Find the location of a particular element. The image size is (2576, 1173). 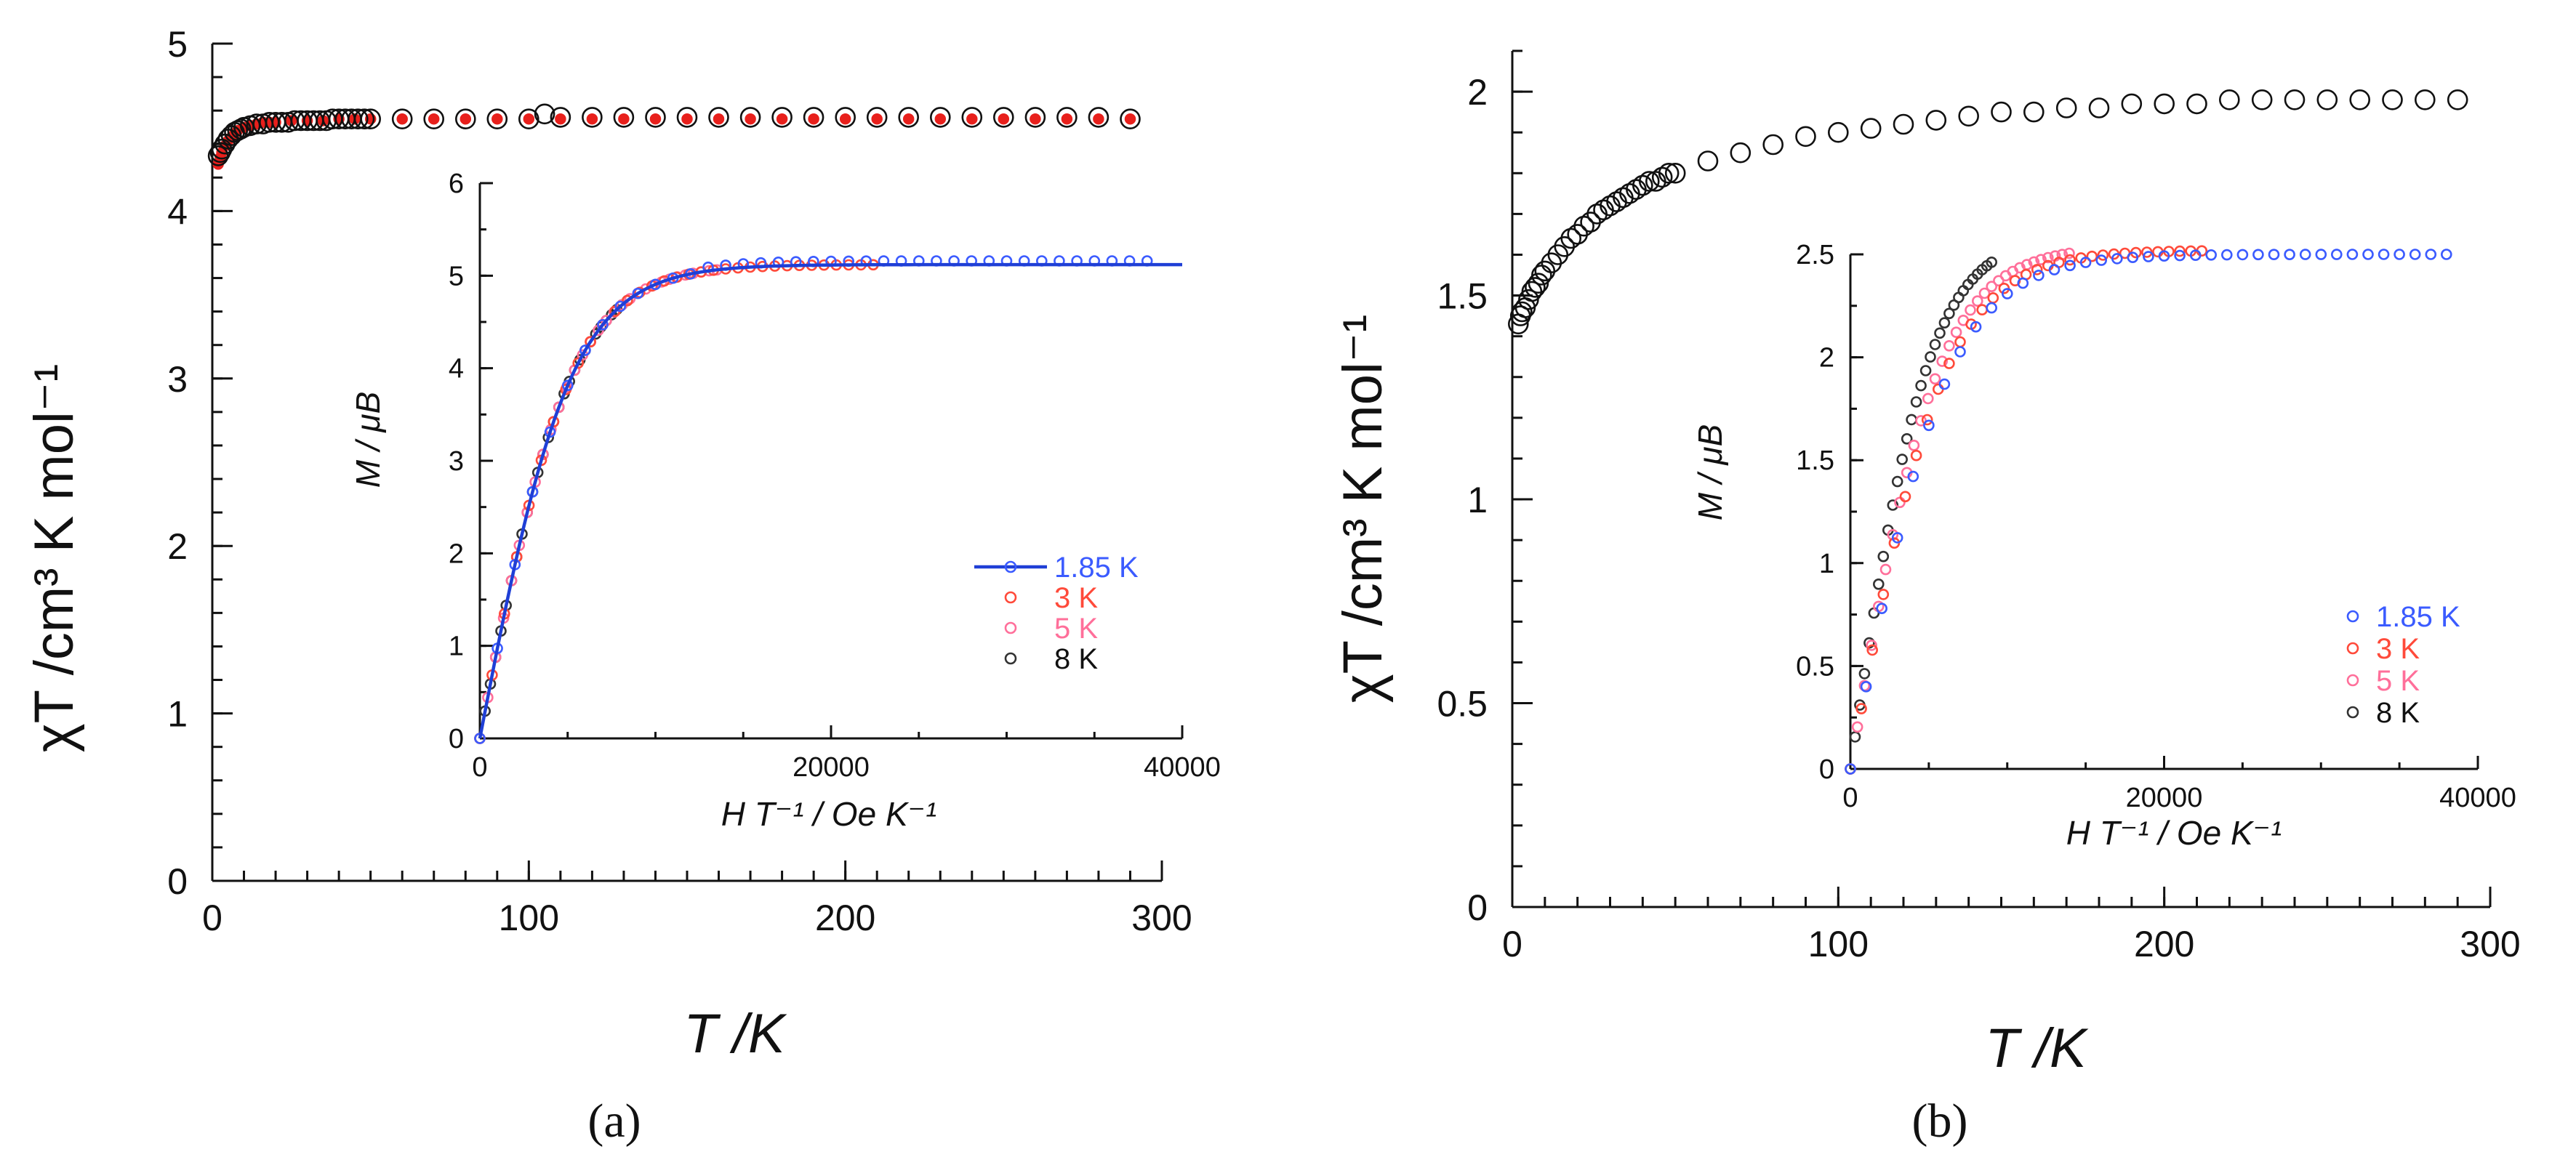

b-main-marks is located at coordinates (1988, 212).